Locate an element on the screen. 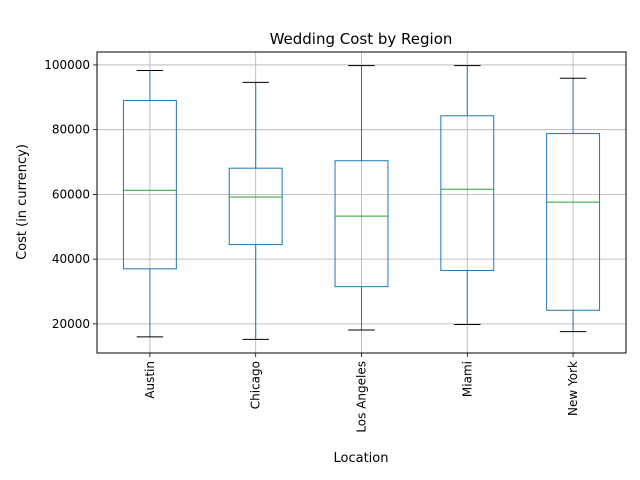  y-axis-label: Cost (in currency) is located at coordinates (22, 202).